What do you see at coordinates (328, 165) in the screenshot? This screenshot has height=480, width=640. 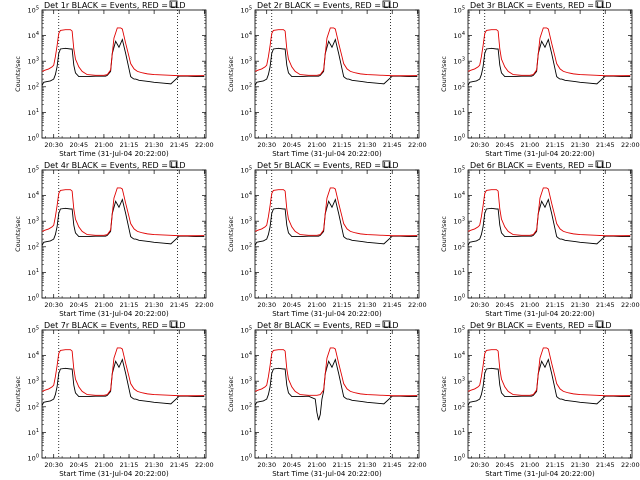 I see `chart-title: Det 5r BLACK = Events, RED = LLD` at bounding box center [328, 165].